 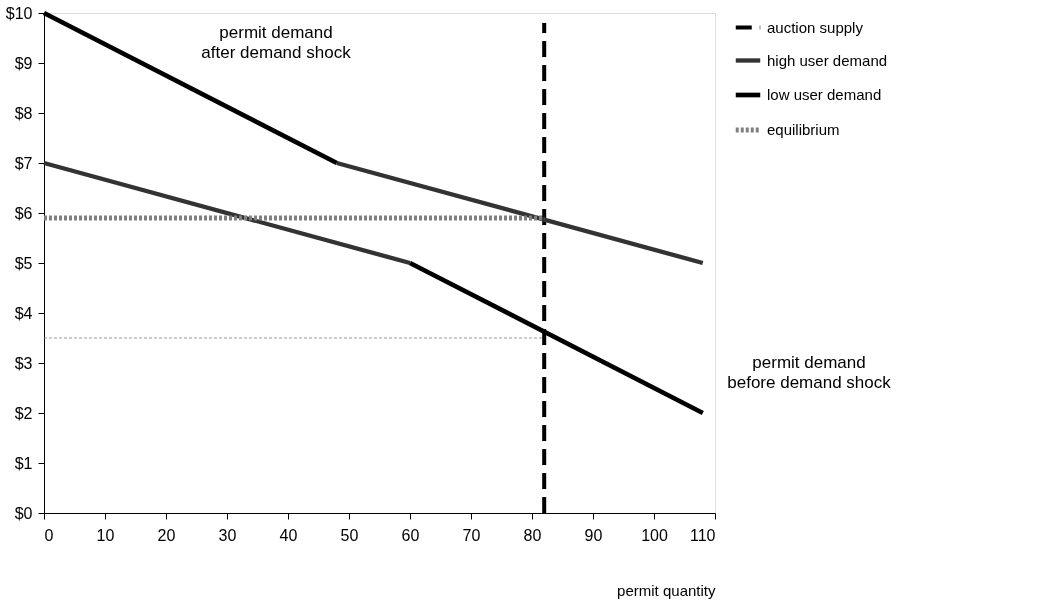 I want to click on y-tick-label: $3, so click(x=23, y=363).